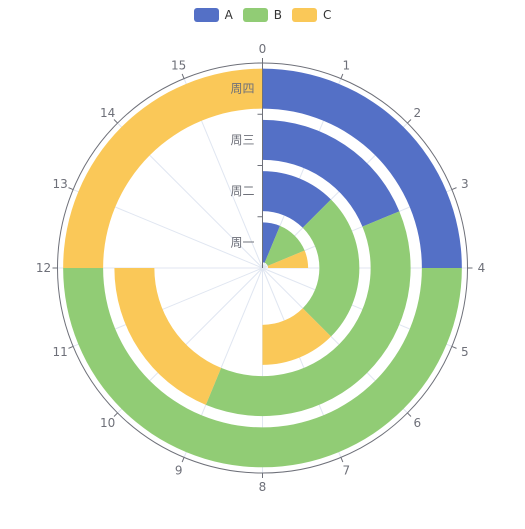 This screenshot has width=525, height=529. I want to click on angle-tick-label: 2, so click(418, 113).